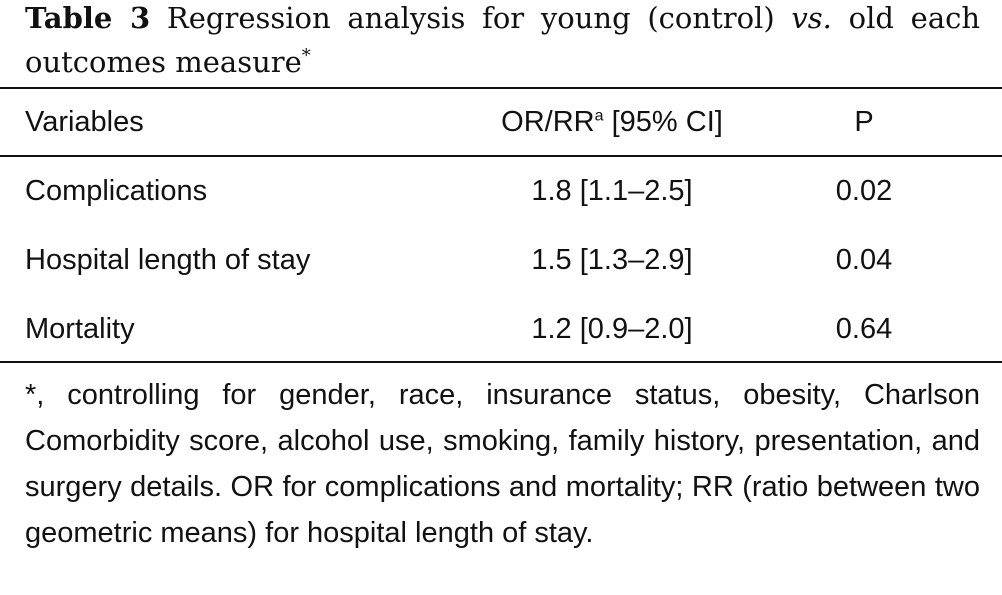 This screenshot has width=1002, height=595. I want to click on caption-footnote-marker: *, so click(306, 56).